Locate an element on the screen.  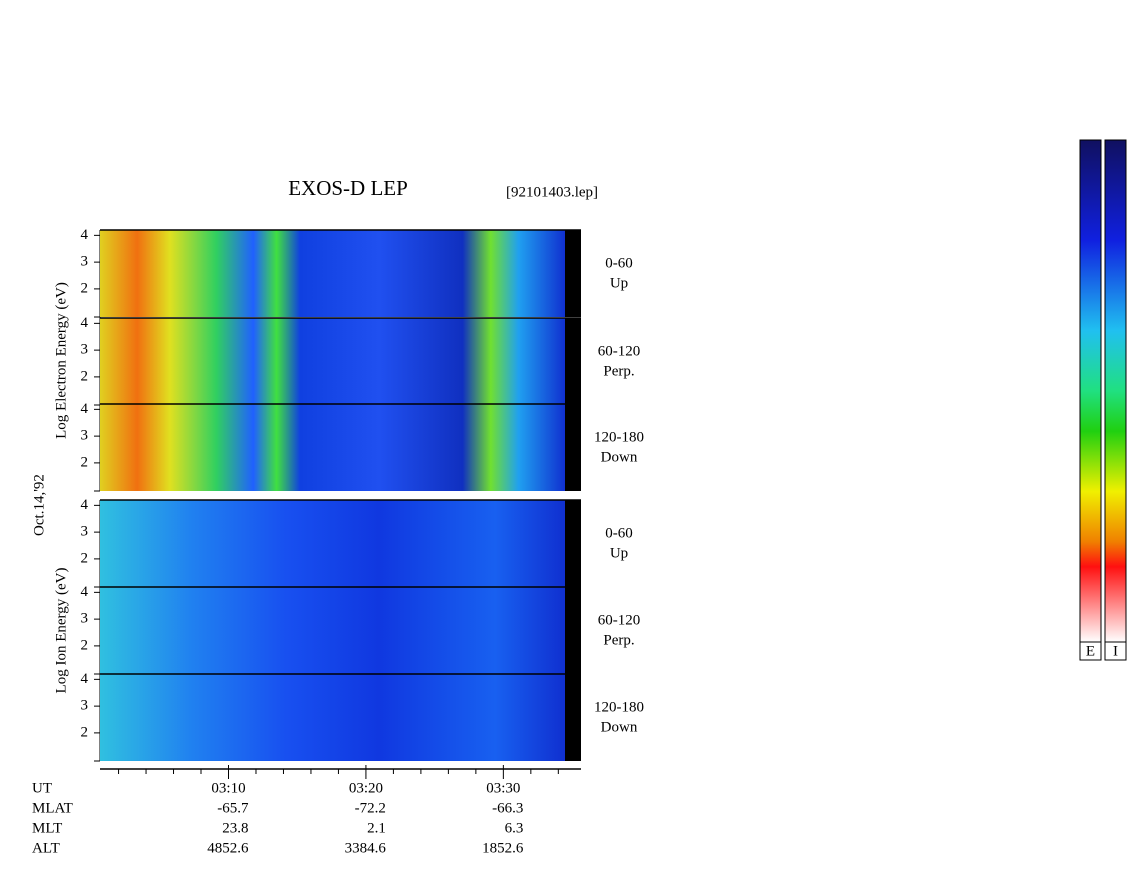
row-value: -65.7 is located at coordinates (233, 808).